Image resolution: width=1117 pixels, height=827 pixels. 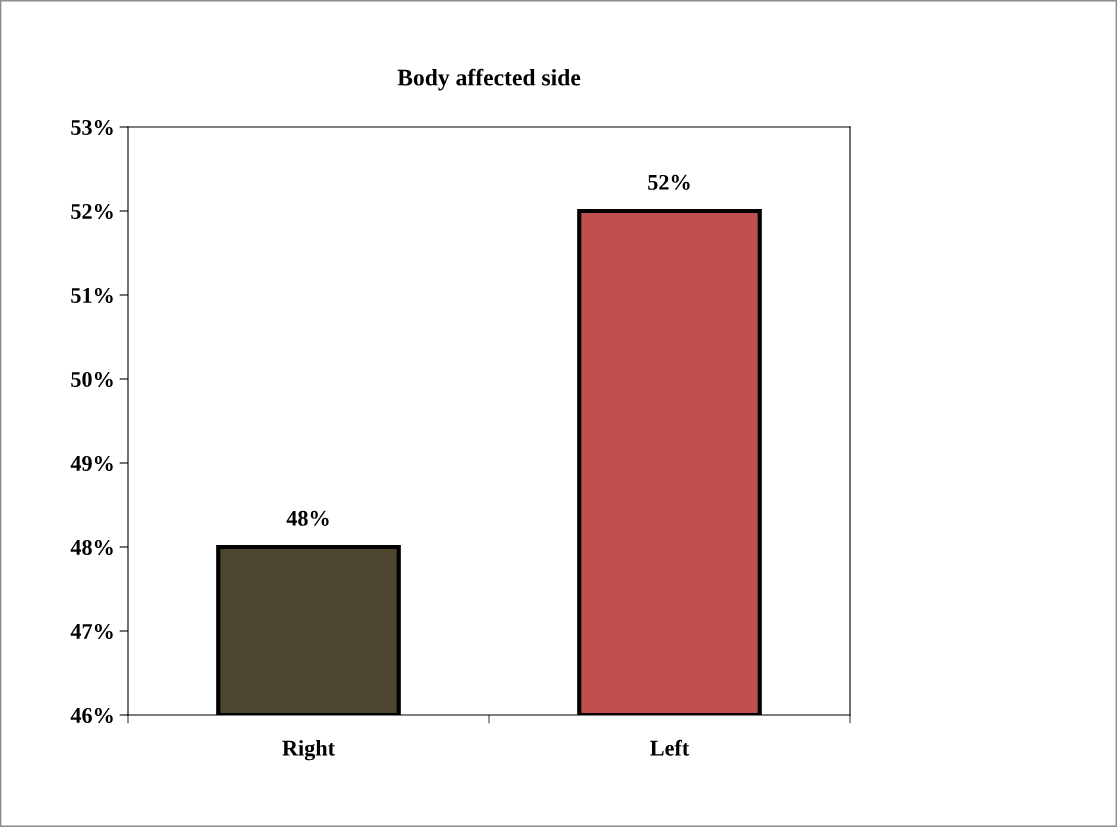 I want to click on chart-title: Body affected side, so click(x=489, y=79).